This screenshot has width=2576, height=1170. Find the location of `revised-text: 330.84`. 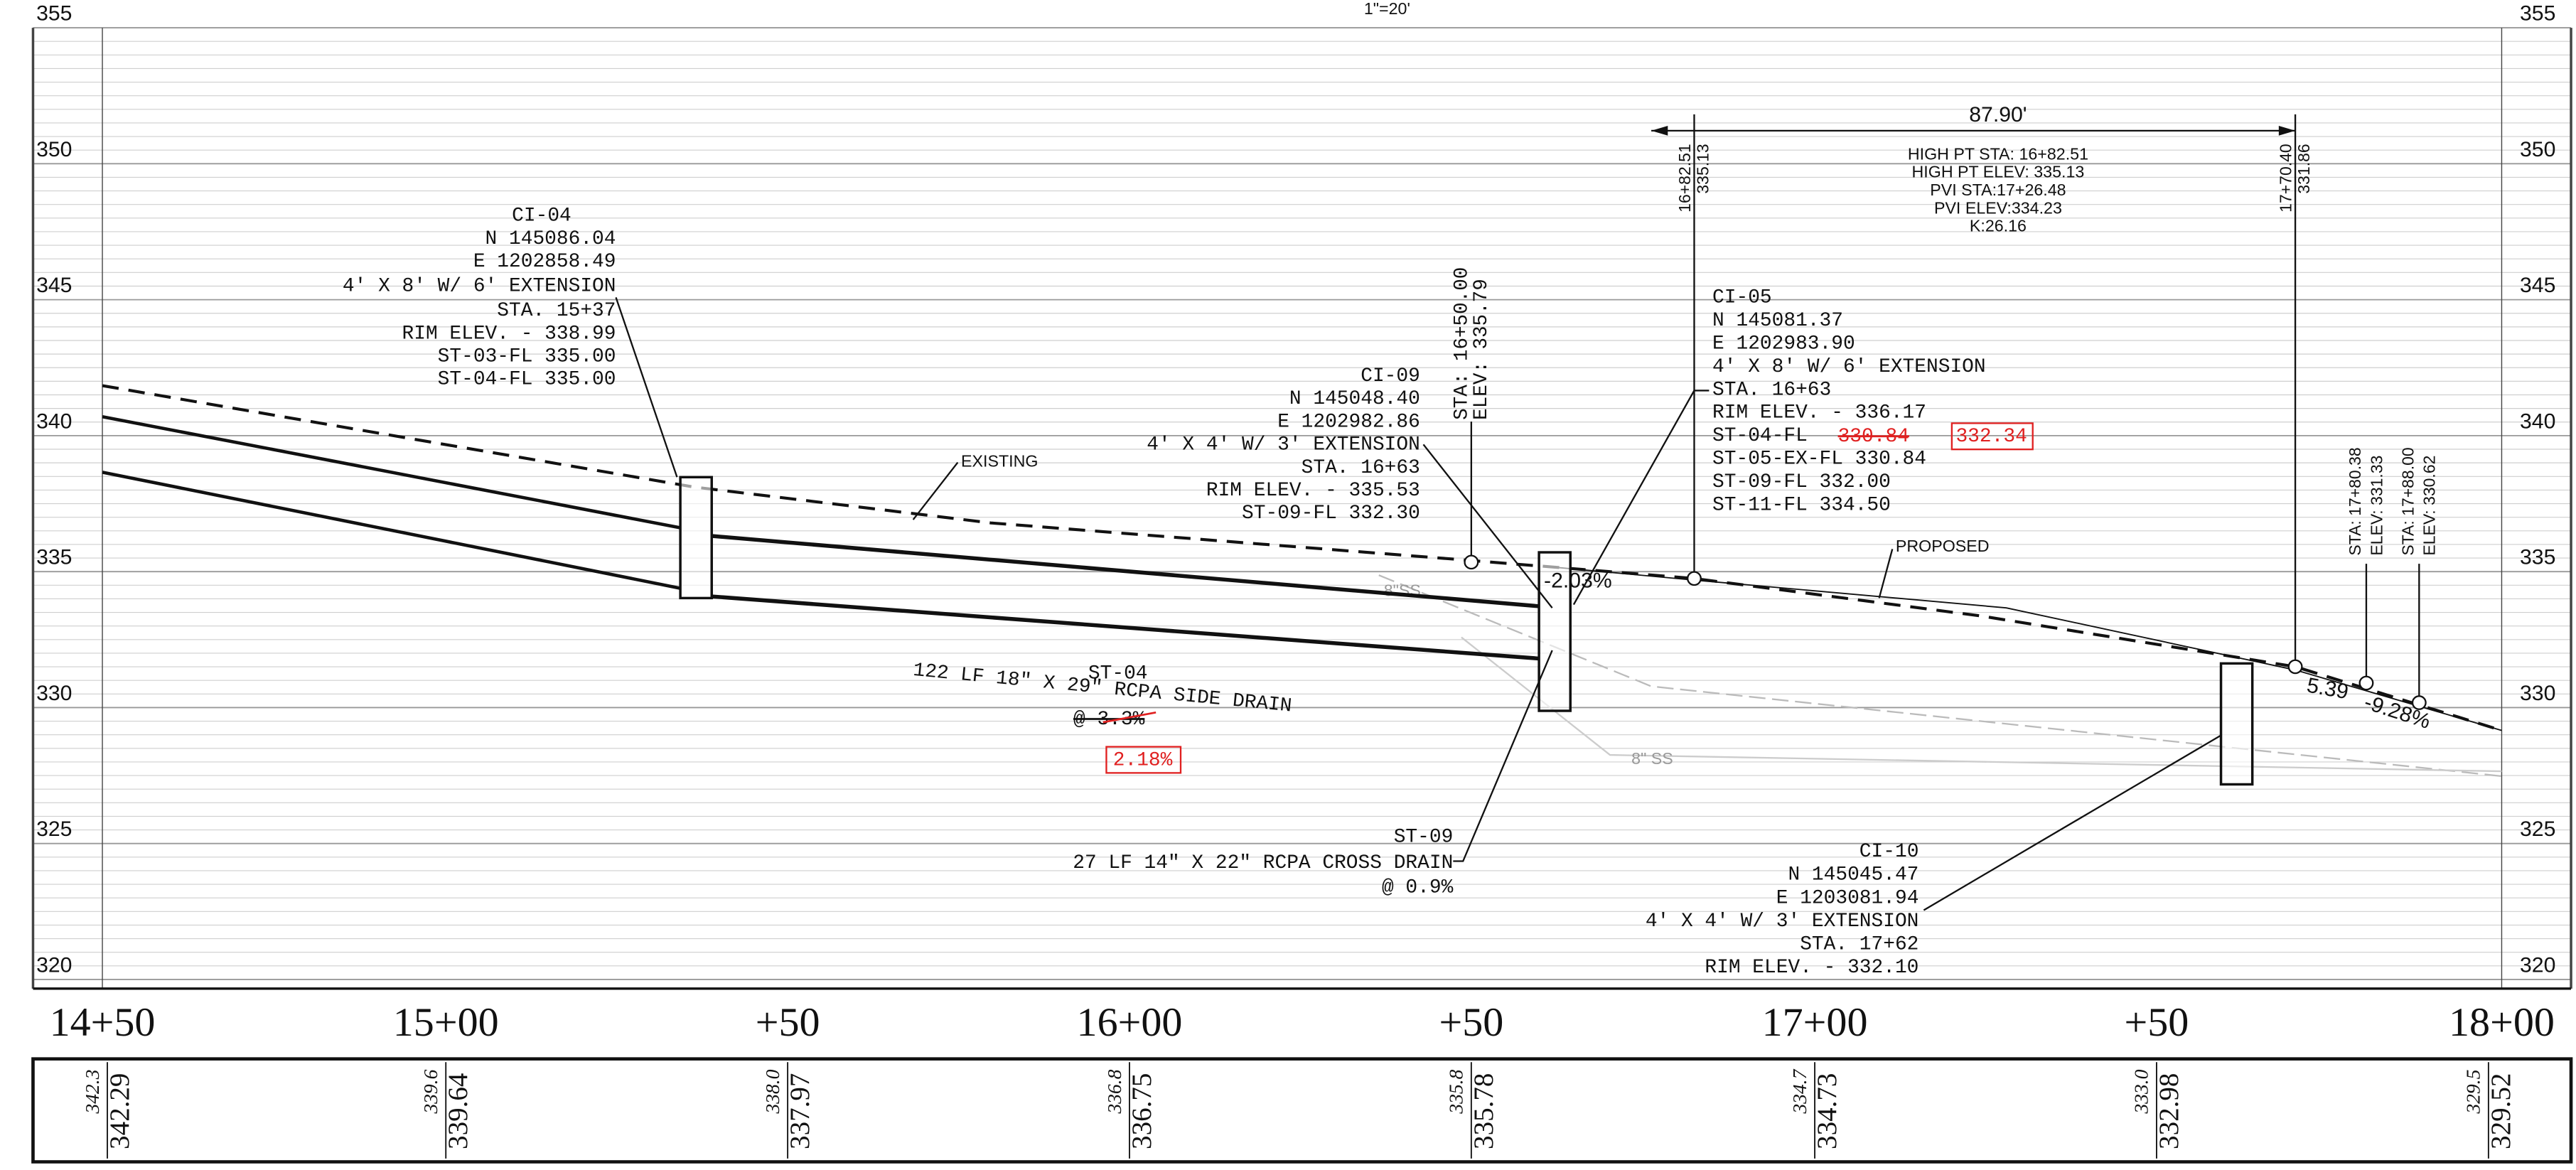

revised-text: 330.84 is located at coordinates (1873, 437).